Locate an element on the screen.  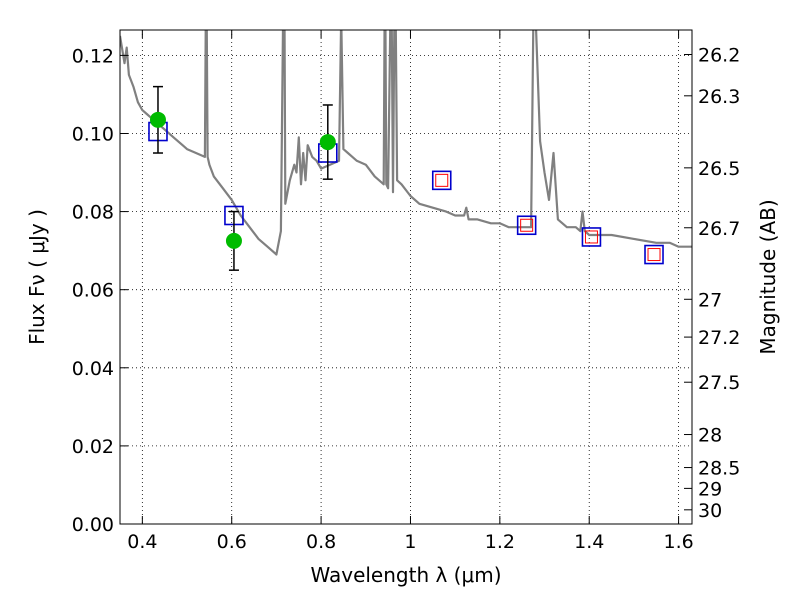
mag-tick-label: 28 is located at coordinates (710, 436).